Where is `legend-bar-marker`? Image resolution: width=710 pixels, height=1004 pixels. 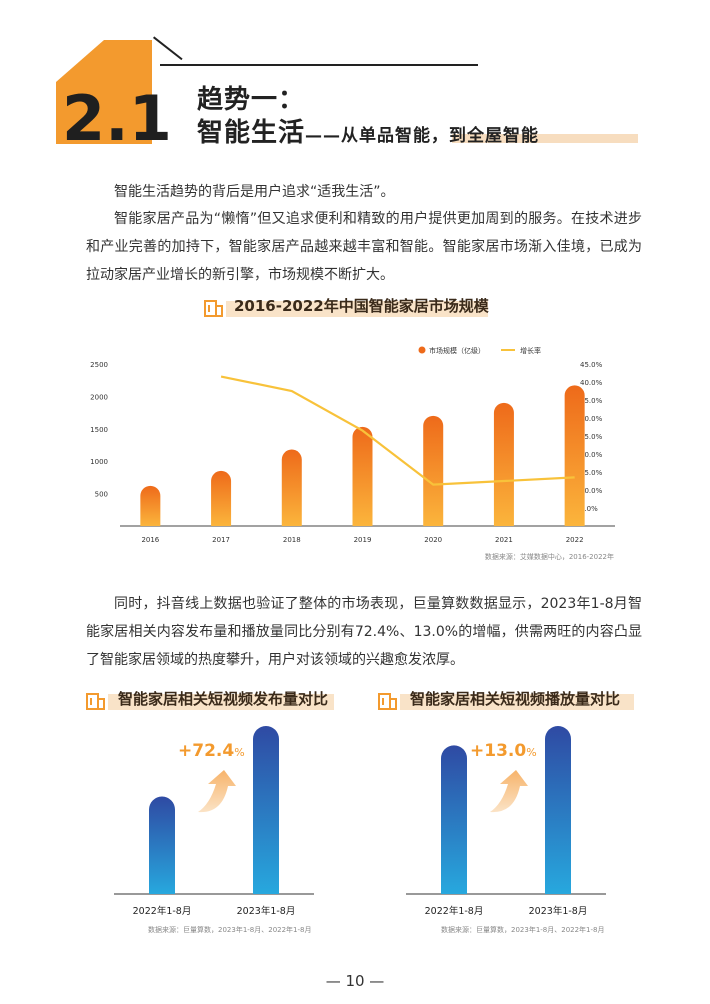
legend-bar-marker is located at coordinates (422, 350).